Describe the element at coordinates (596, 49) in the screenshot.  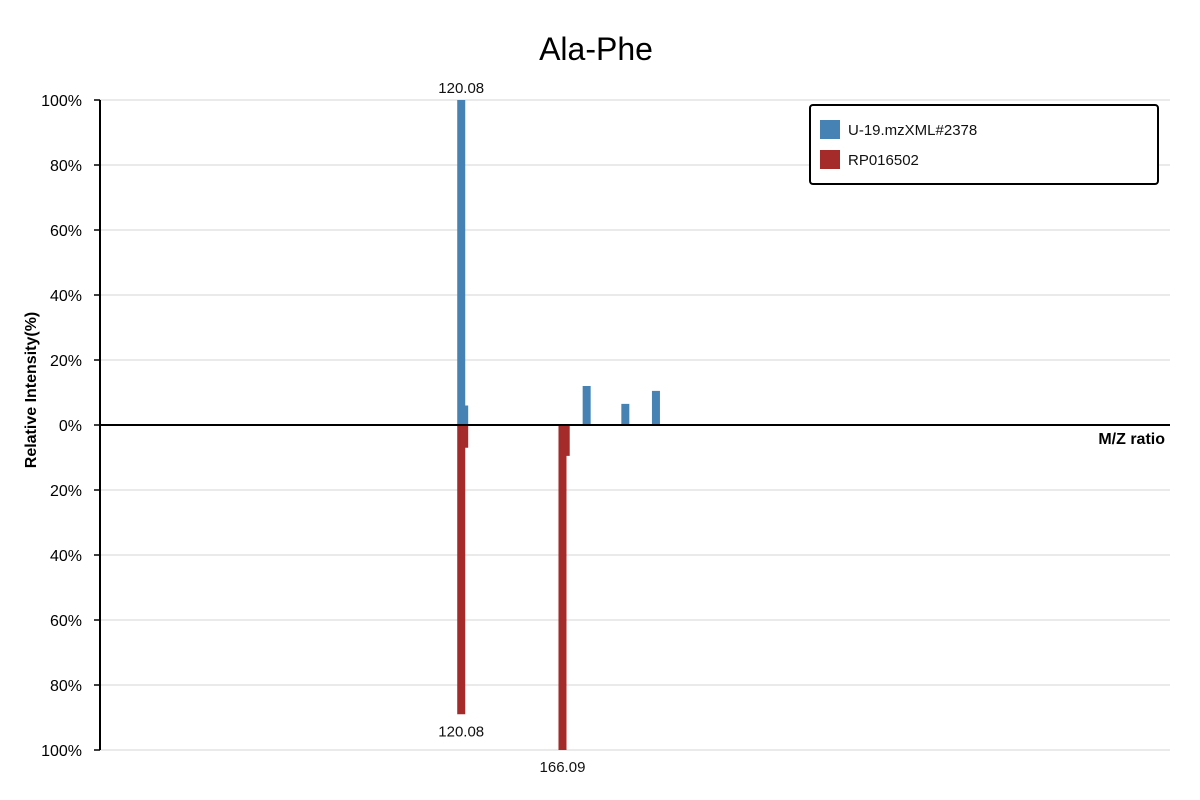
I see `chart-title: Ala-Phe` at that location.